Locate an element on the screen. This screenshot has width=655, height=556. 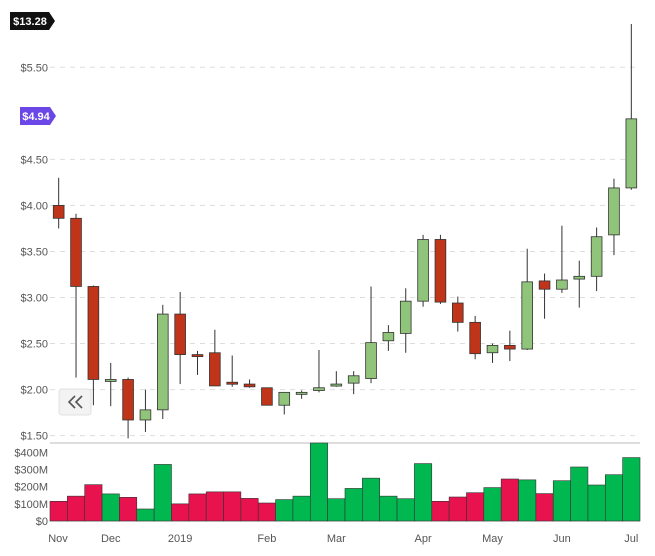
time-tick-label: Jun is located at coordinates (562, 539).